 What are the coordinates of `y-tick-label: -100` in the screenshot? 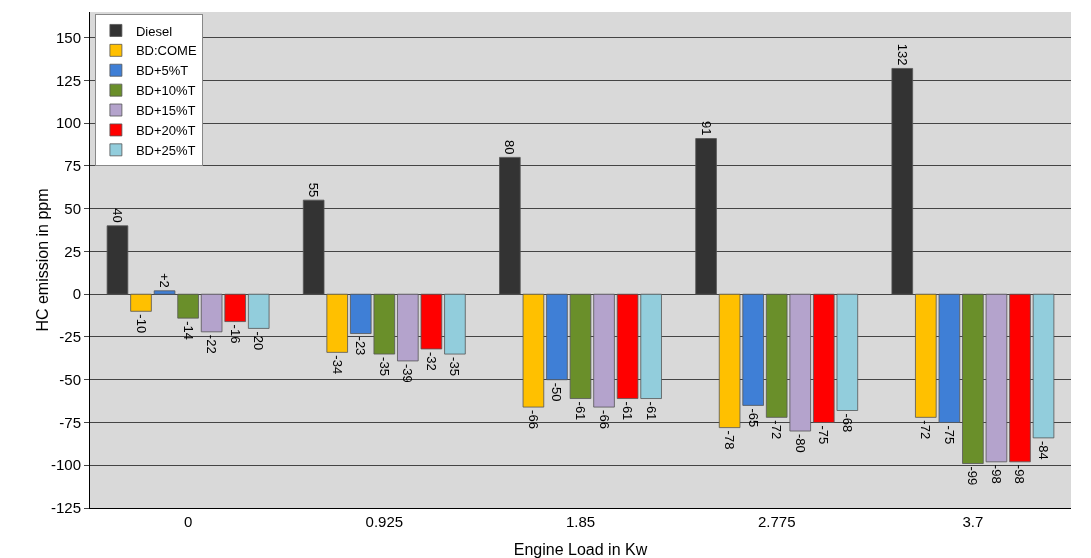 It's located at (65, 465).